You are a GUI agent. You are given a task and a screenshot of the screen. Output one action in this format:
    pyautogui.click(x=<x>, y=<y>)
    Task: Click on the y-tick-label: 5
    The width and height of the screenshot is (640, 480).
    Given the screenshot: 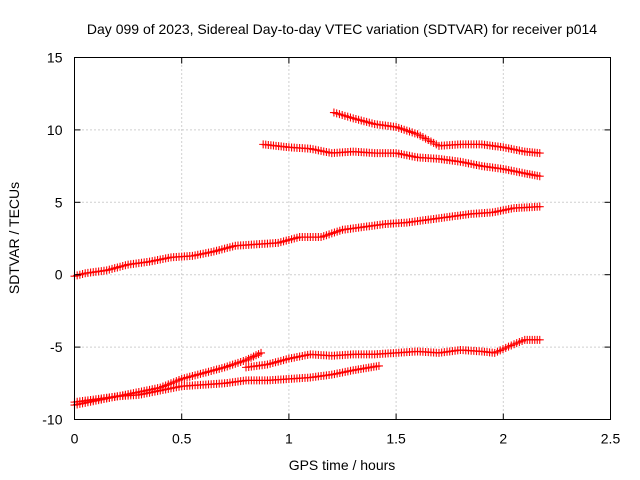 What is the action you would take?
    pyautogui.click(x=59, y=202)
    